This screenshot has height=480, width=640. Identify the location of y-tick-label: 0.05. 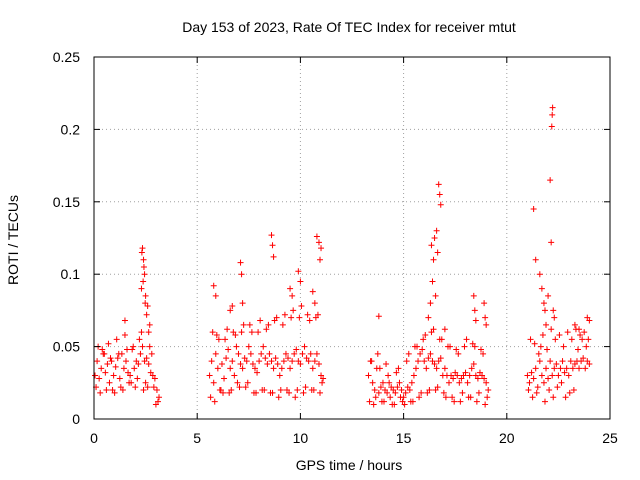
(66, 347).